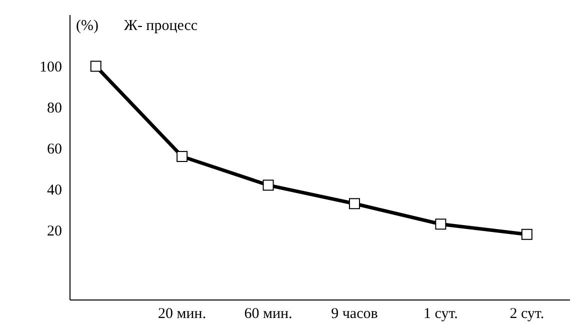  What do you see at coordinates (440, 314) in the screenshot?
I see `x-tick-label: 1 сут.` at bounding box center [440, 314].